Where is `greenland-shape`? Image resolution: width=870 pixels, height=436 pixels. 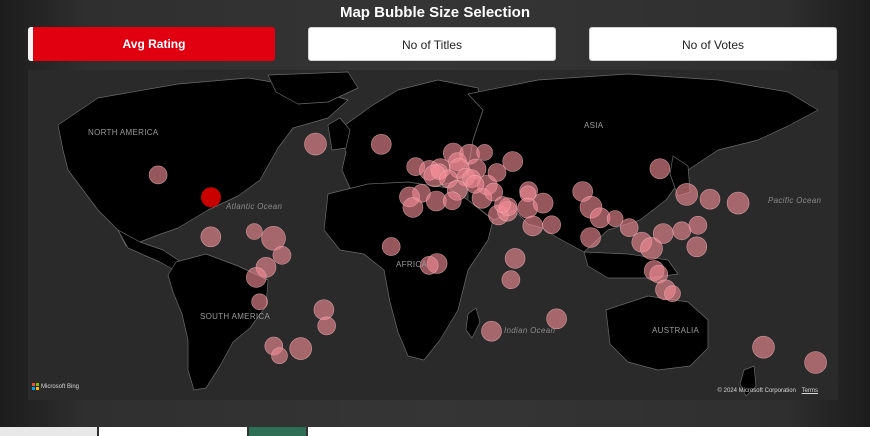 greenland-shape is located at coordinates (313, 88).